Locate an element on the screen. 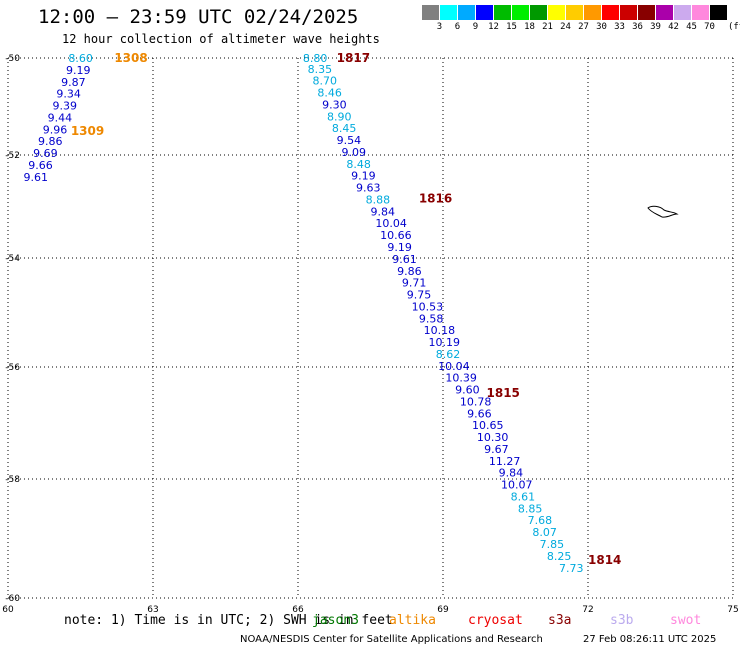 This screenshot has height=650, width=740. track-number-label: 1817 is located at coordinates (353, 58).